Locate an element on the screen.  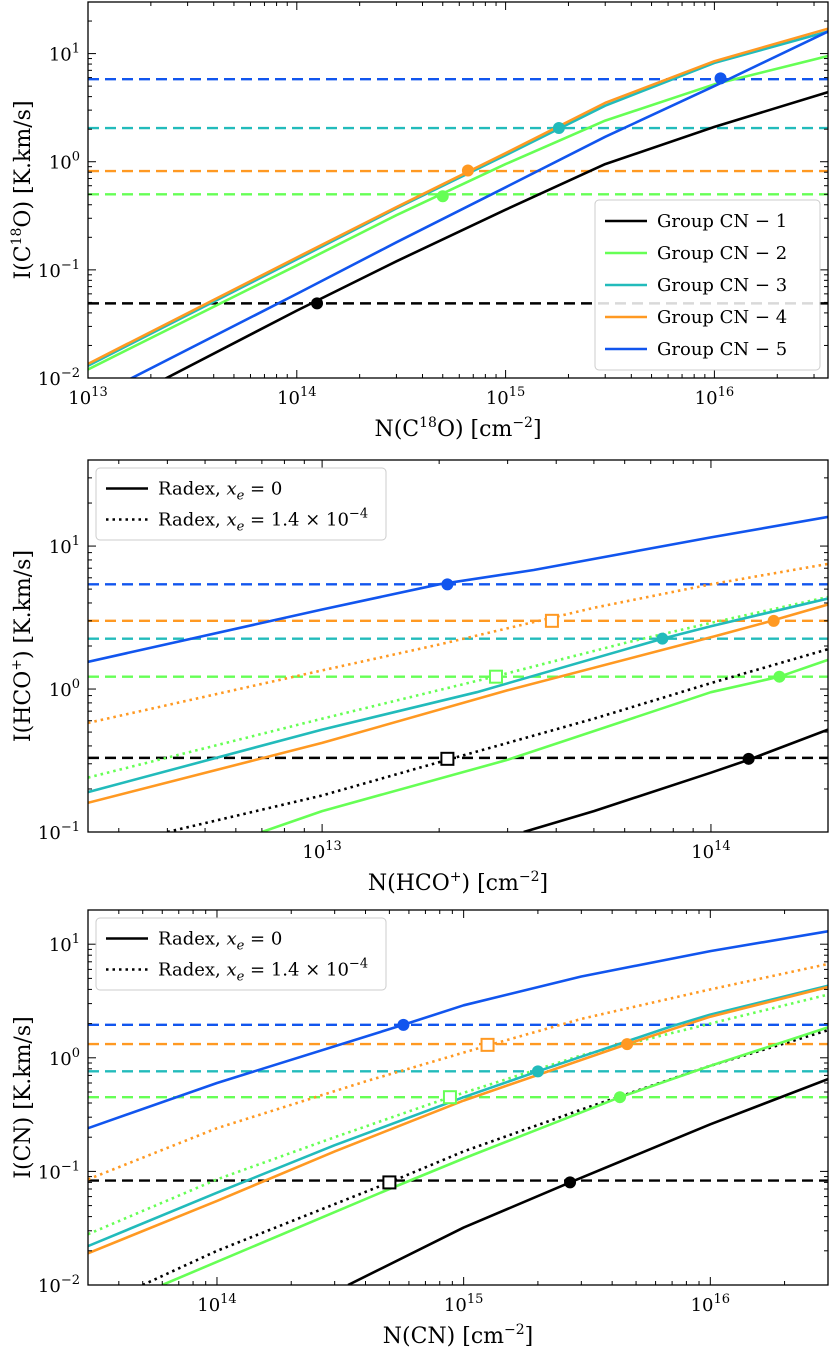
legend-label-top-3: Group CN − 4 is located at coordinates (722, 317).